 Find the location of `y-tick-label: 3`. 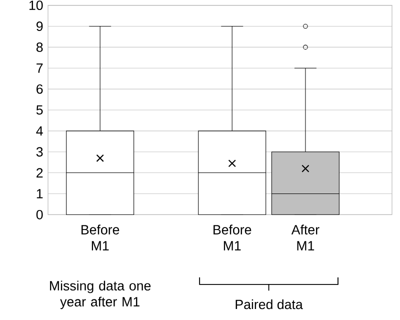

y-tick-label: 3 is located at coordinates (39, 152).